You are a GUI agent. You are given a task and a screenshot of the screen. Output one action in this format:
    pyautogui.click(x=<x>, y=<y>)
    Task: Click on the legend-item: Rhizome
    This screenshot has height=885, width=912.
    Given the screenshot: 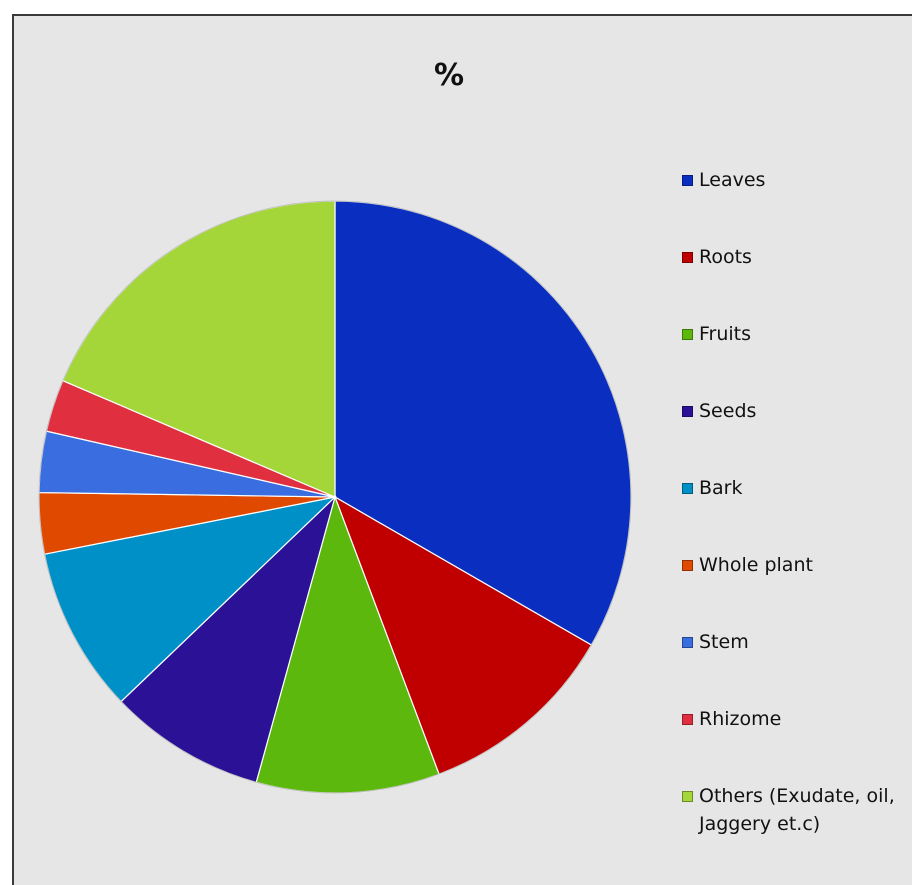 What is the action you would take?
    pyautogui.click(x=797, y=719)
    